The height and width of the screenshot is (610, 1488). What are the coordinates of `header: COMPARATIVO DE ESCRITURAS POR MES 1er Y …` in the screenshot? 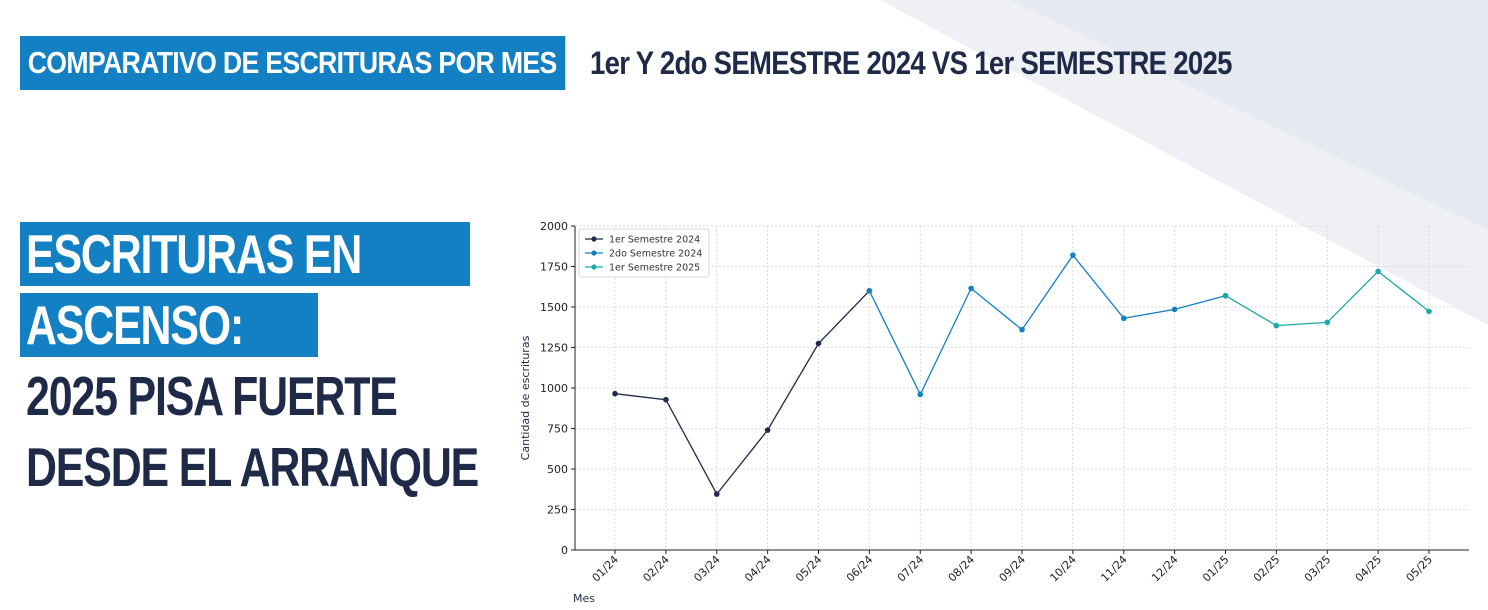 It's located at (678, 63).